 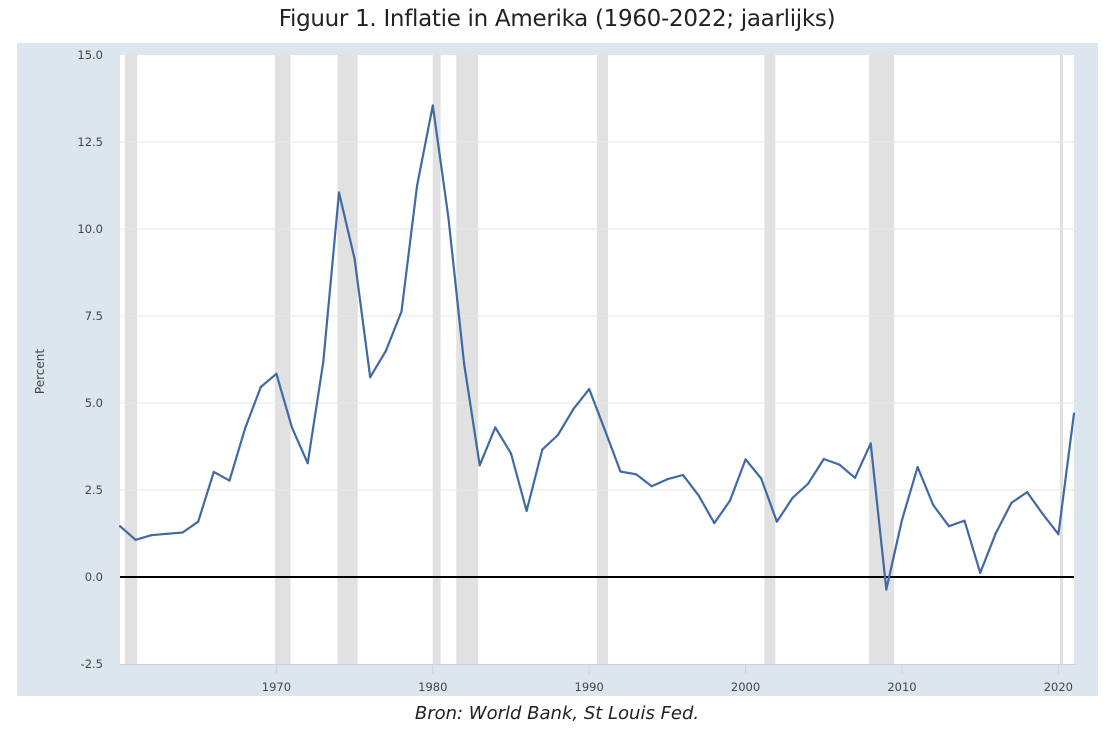 I want to click on y-tick-label: 15.0, so click(x=90, y=55).